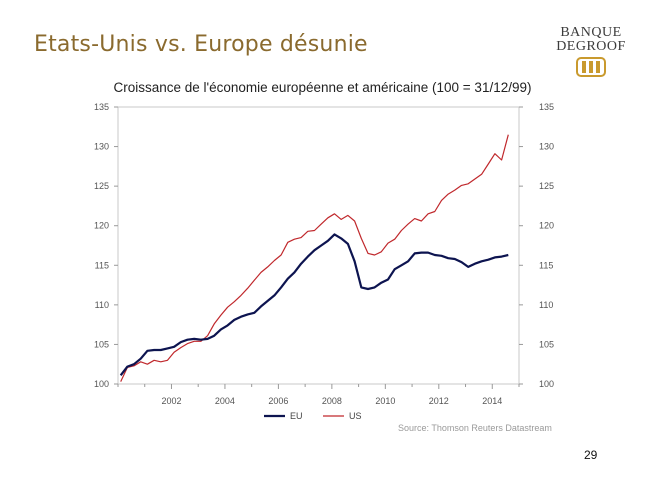  What do you see at coordinates (546, 107) in the screenshot?
I see `y-tick-label-right: 135` at bounding box center [546, 107].